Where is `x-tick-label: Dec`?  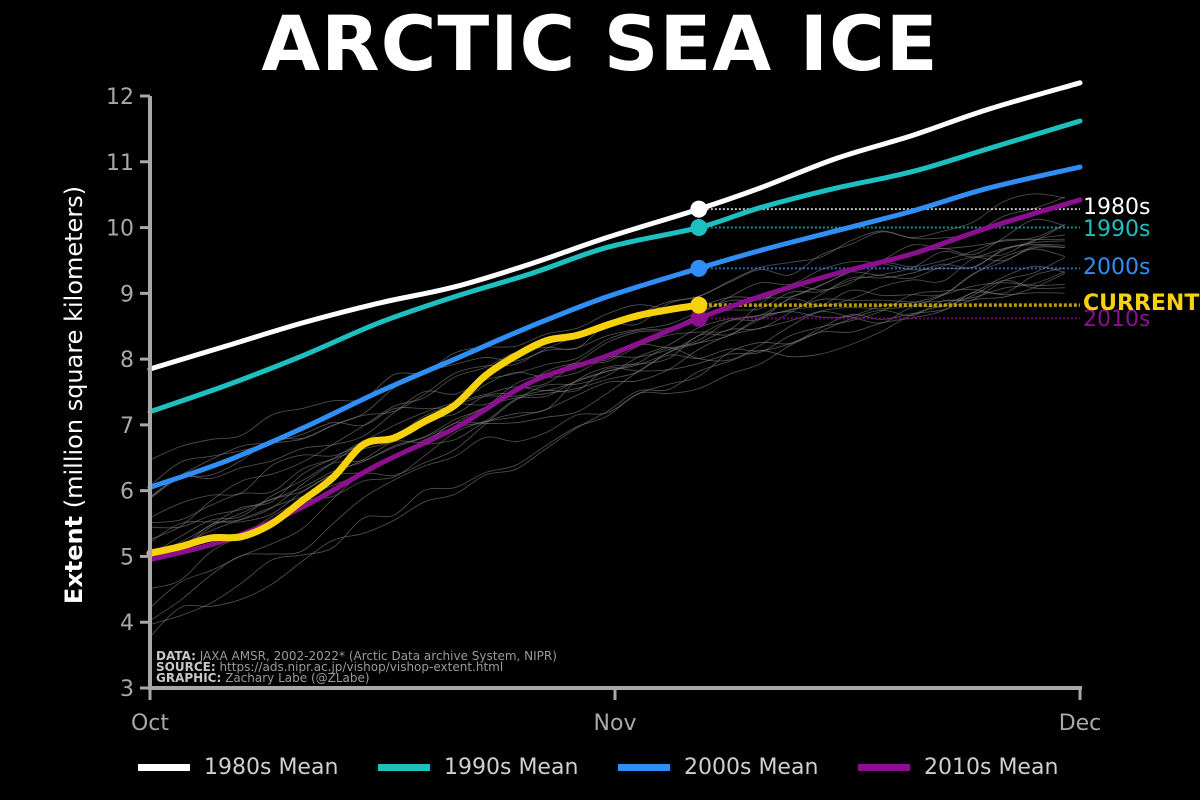
x-tick-label: Dec is located at coordinates (1080, 723).